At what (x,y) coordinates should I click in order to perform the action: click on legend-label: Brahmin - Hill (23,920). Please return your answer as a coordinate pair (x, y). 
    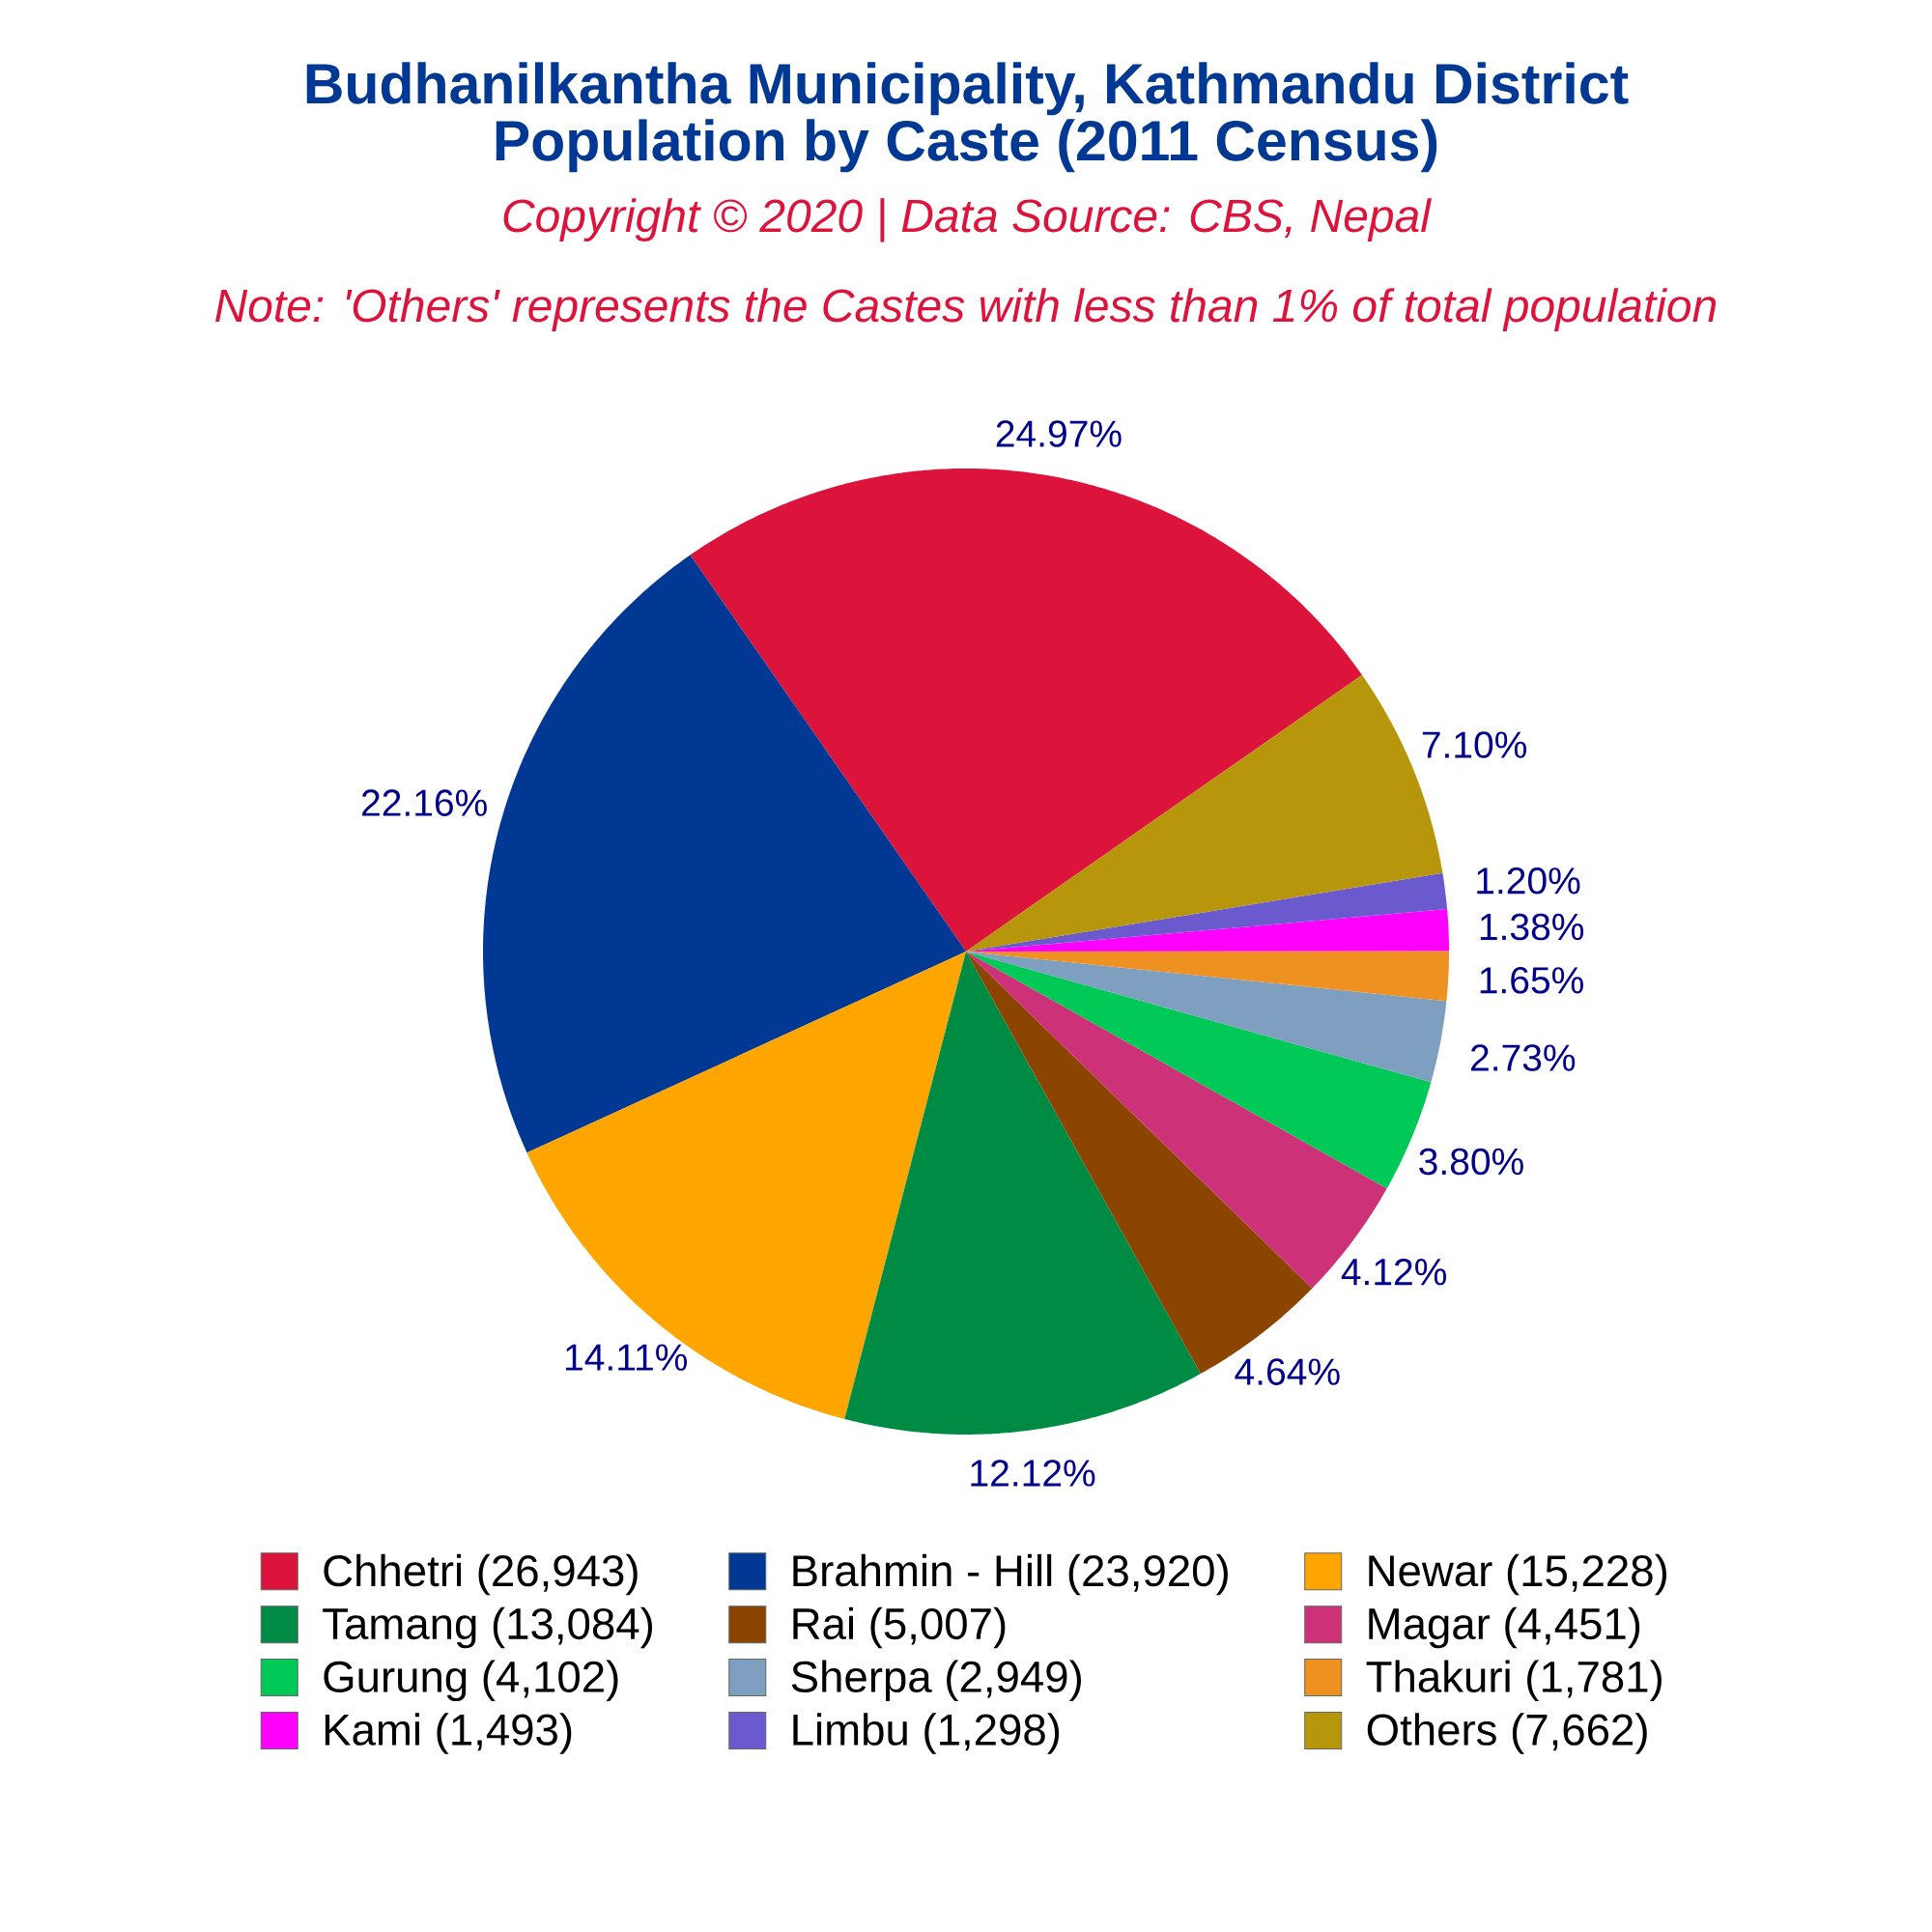
    Looking at the image, I should click on (1011, 1574).